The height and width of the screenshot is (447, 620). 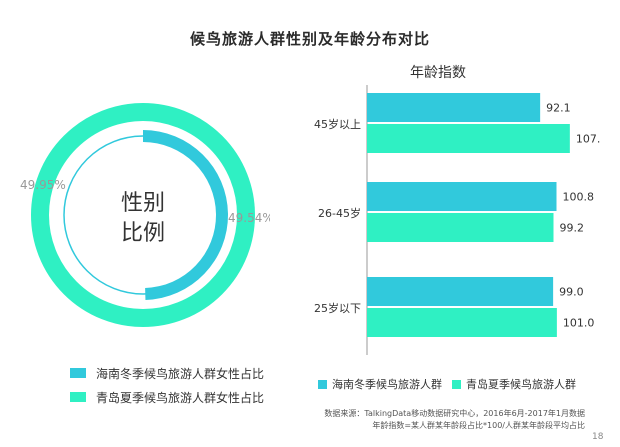 What do you see at coordinates (598, 437) in the screenshot?
I see `page-number: 18` at bounding box center [598, 437].